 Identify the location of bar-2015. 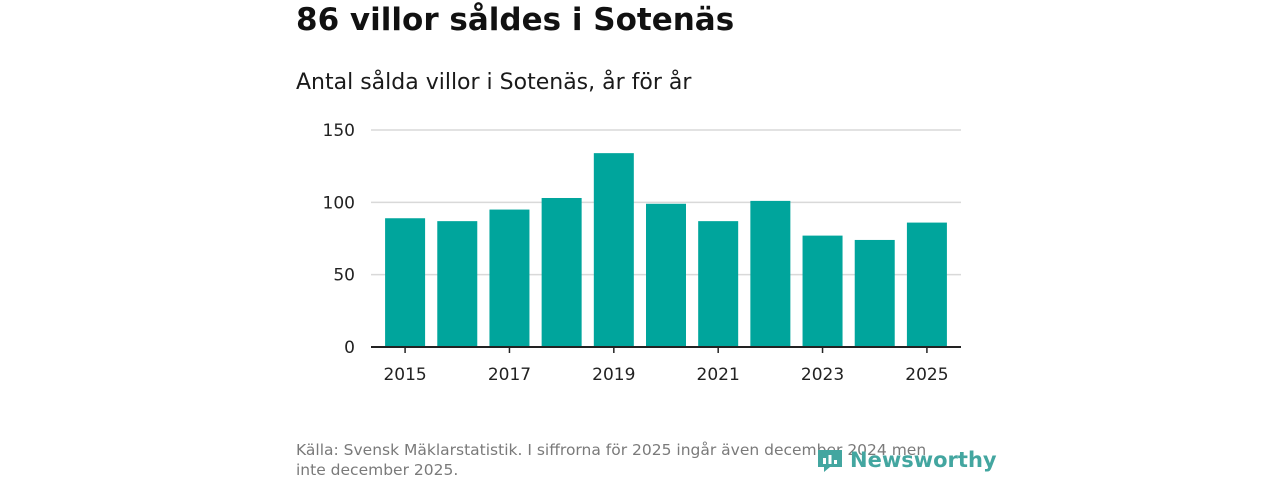
(405, 282).